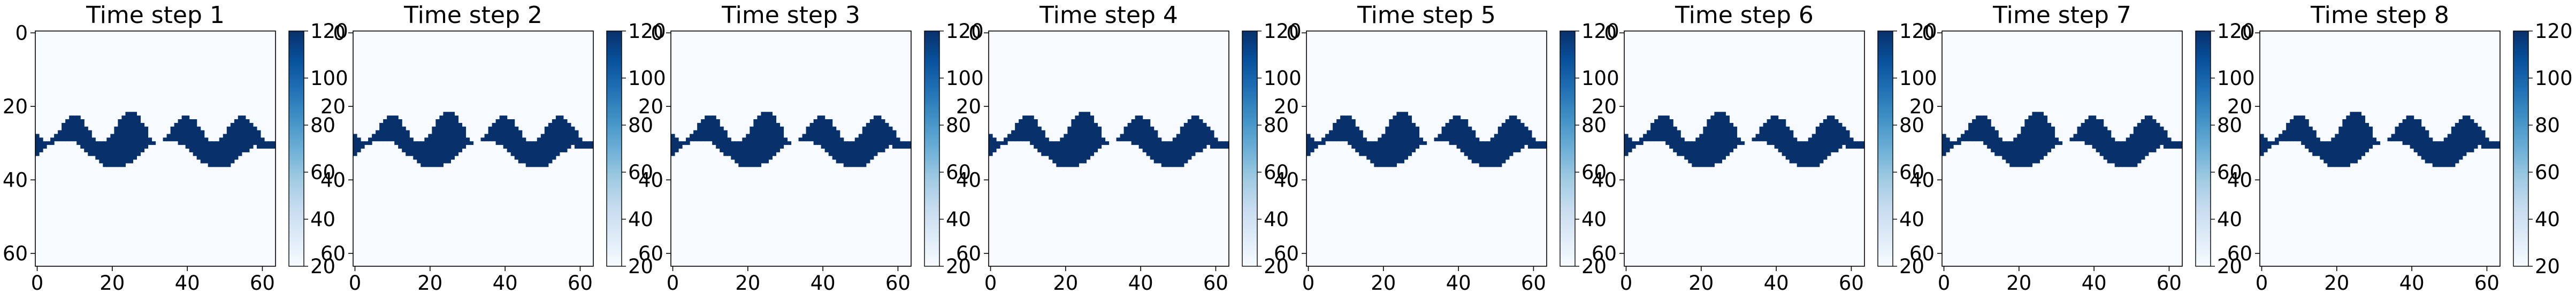  I want to click on y-tick-label: 0, so click(1610, 32).